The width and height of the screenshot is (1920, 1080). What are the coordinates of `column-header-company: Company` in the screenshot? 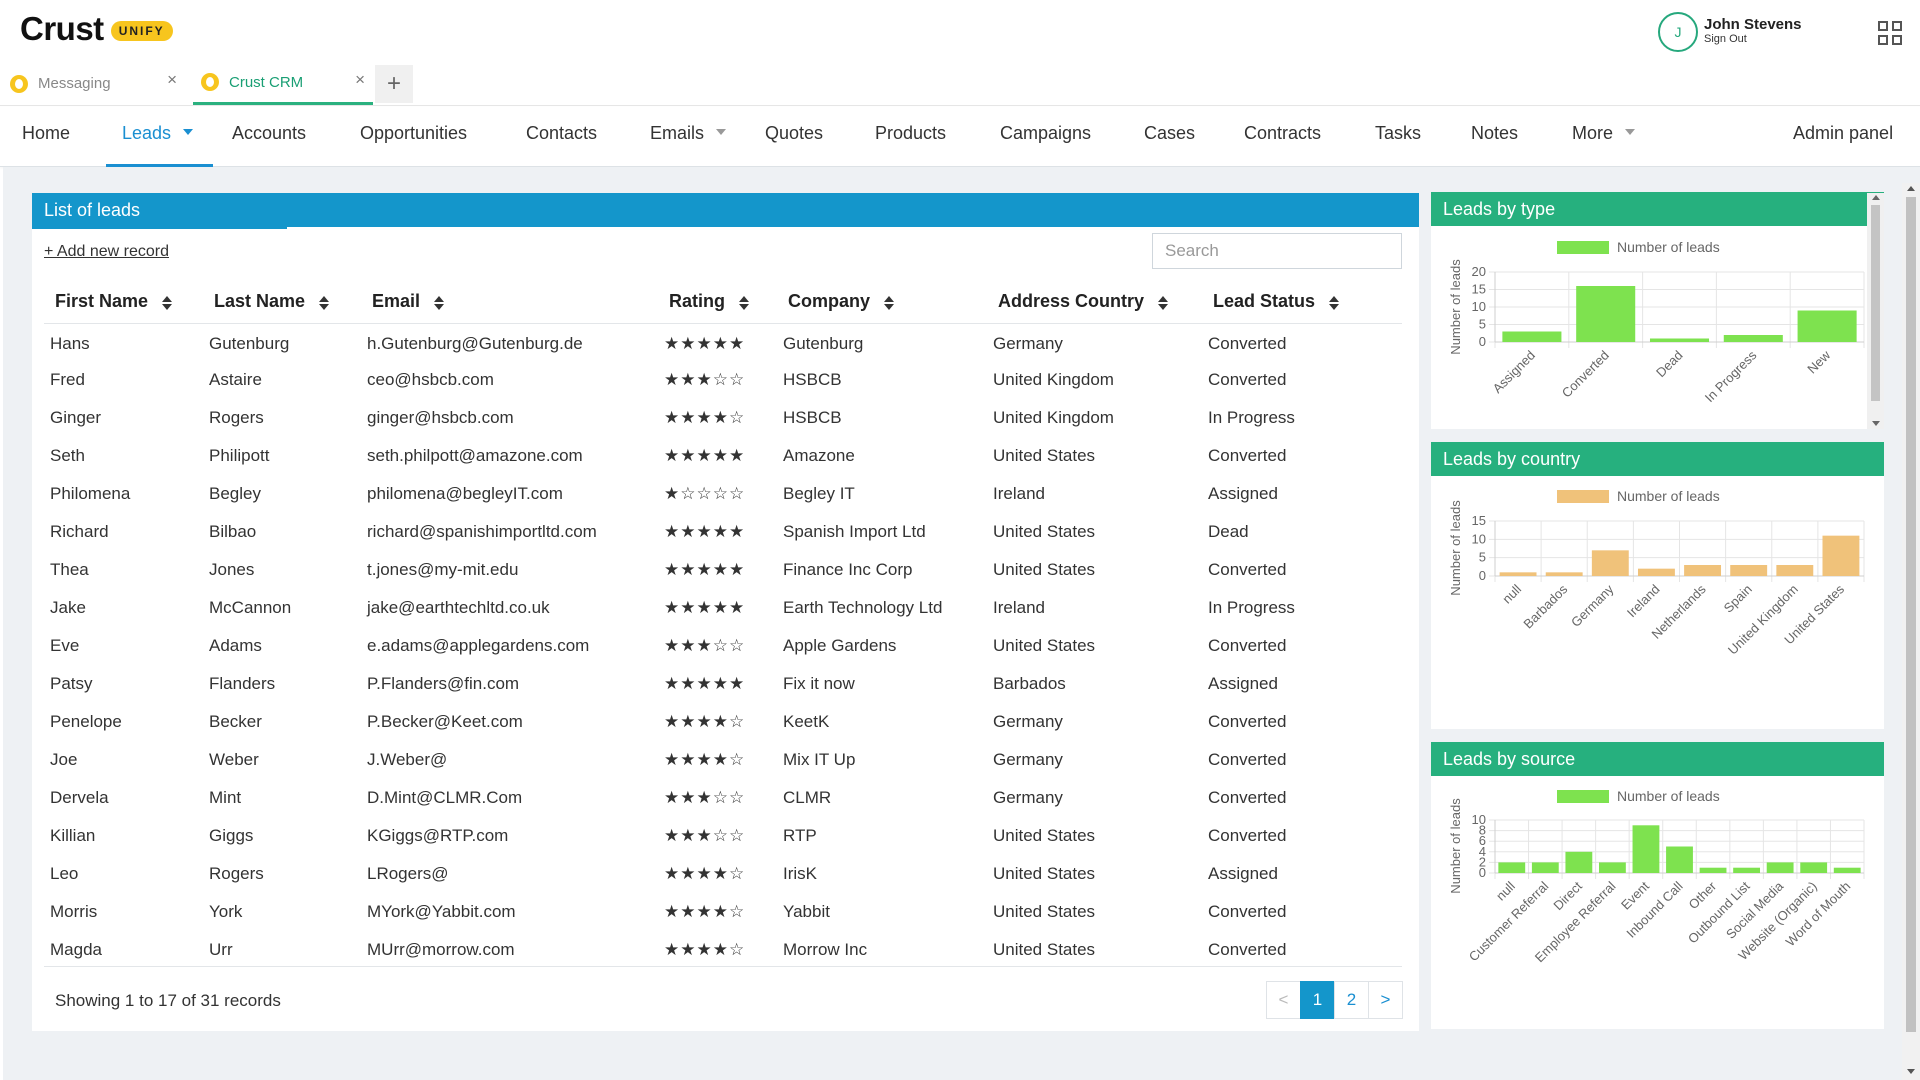 It's located at (882, 302).